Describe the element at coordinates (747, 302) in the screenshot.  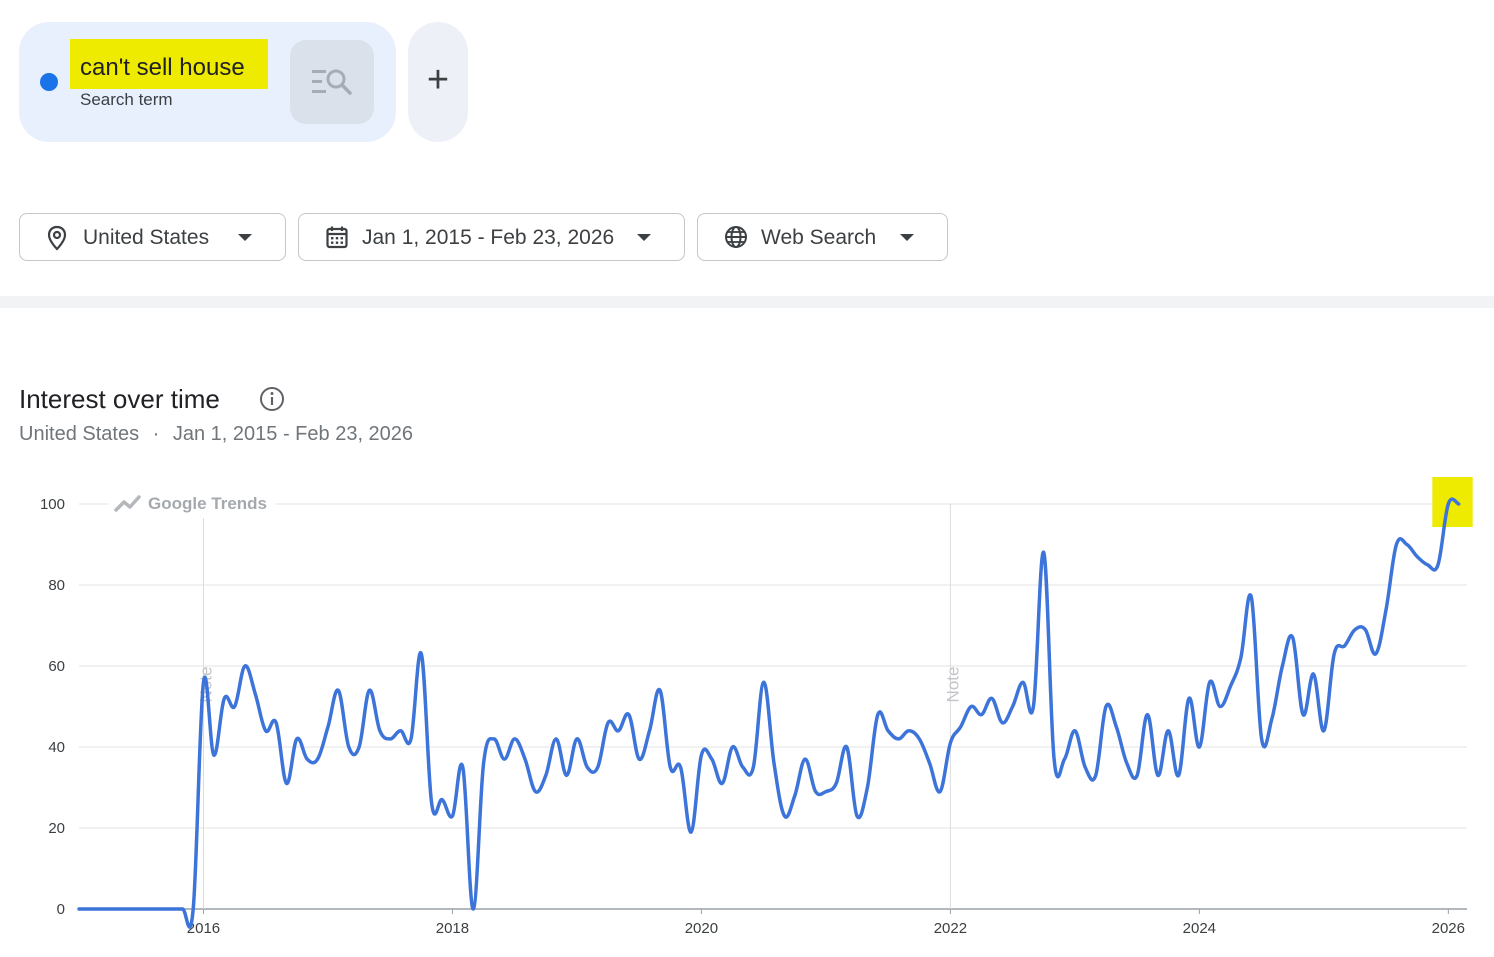
I see `section-divider` at that location.